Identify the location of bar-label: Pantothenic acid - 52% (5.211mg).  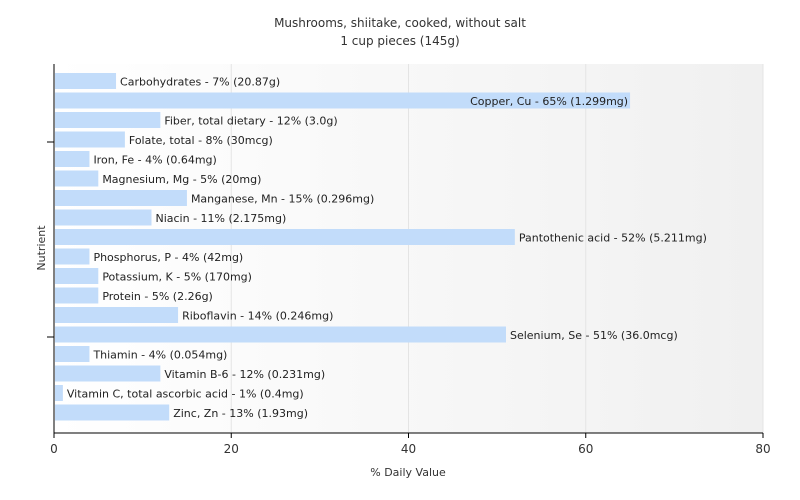
(613, 238).